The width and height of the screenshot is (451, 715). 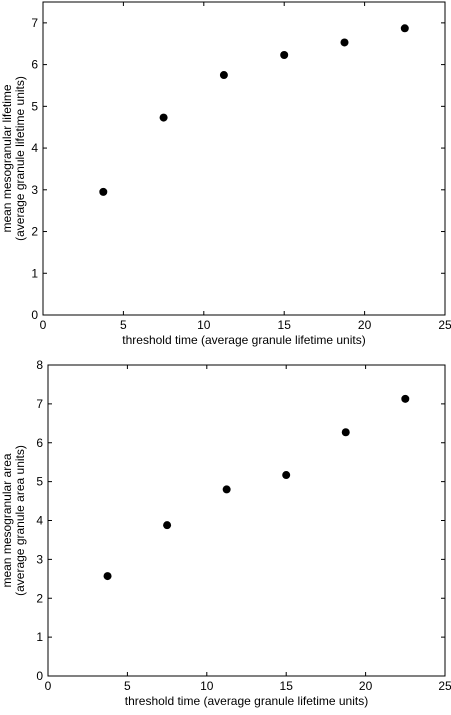 What do you see at coordinates (7, 520) in the screenshot?
I see `y-axis-label-line: mean mesogranular area` at bounding box center [7, 520].